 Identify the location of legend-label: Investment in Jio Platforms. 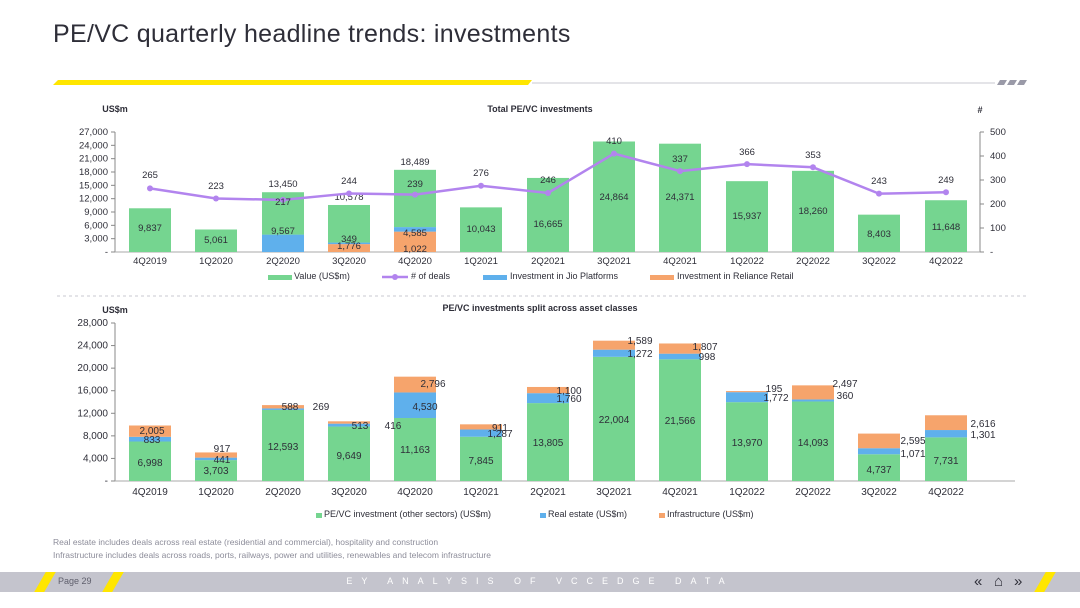
(564, 276).